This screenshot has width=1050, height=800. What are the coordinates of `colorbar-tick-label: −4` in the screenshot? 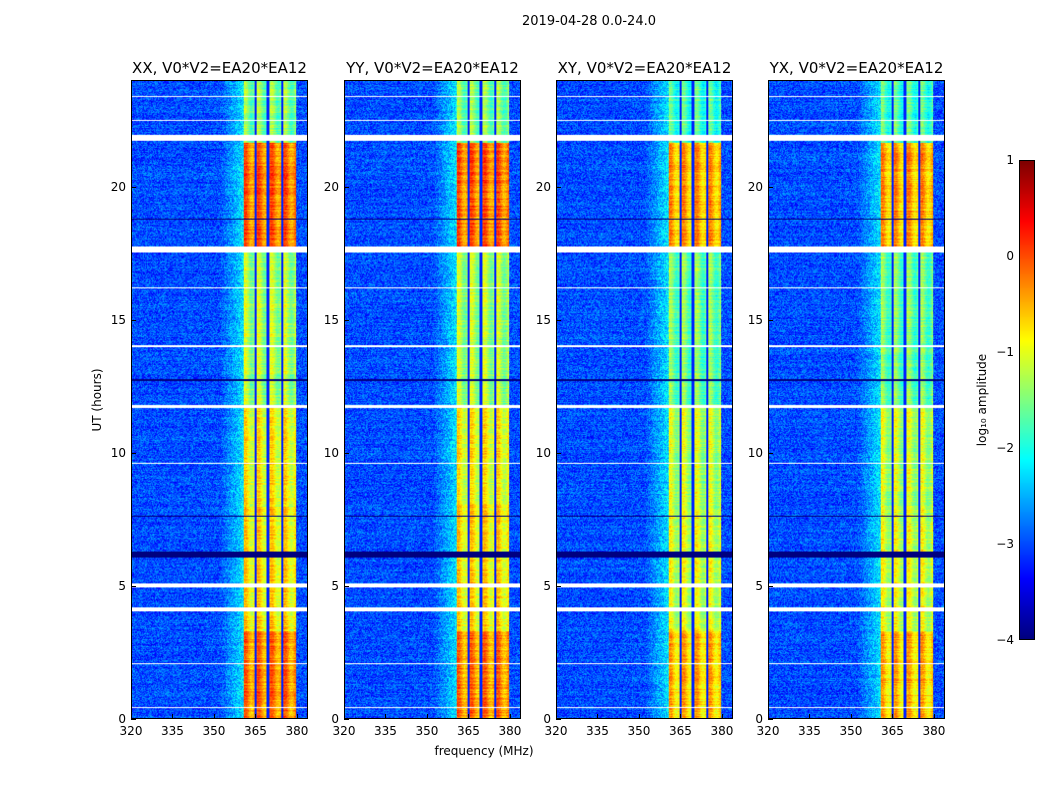 It's located at (1005, 640).